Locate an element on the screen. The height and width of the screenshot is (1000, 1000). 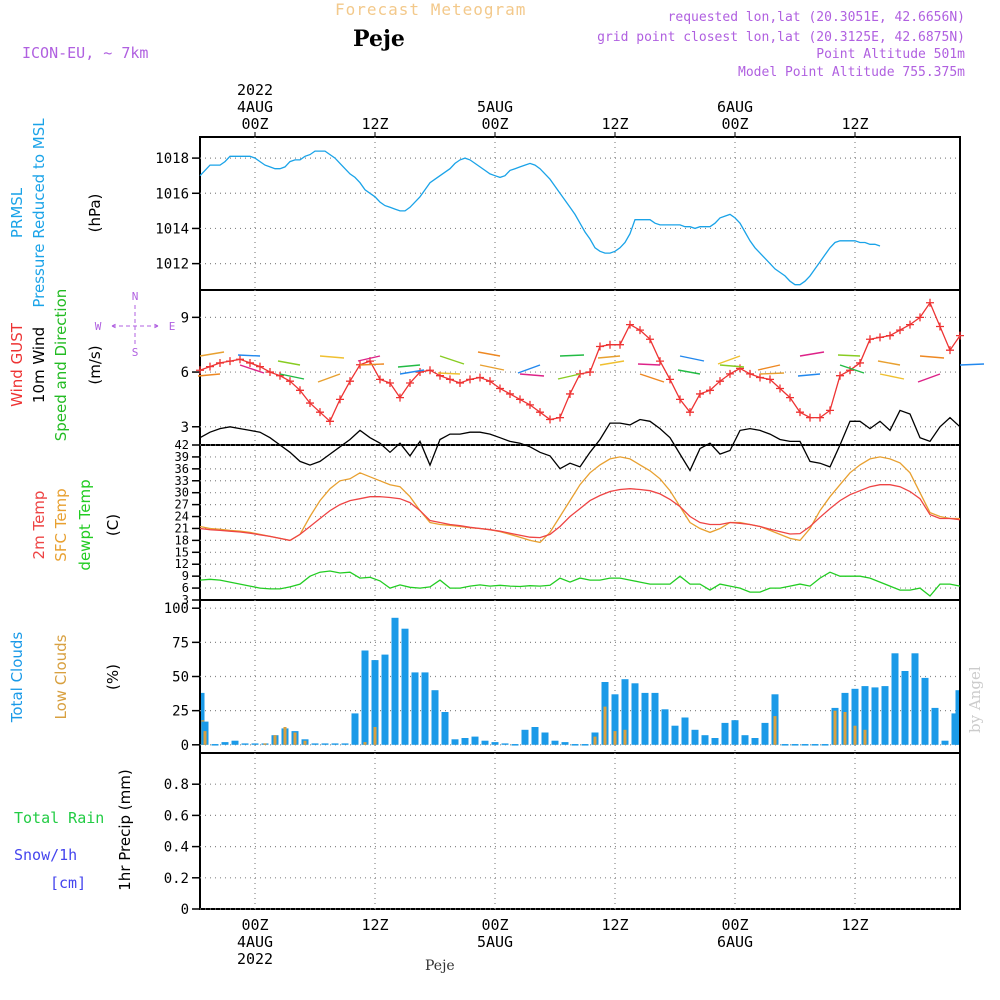
compass-west: W is located at coordinates (98, 326).